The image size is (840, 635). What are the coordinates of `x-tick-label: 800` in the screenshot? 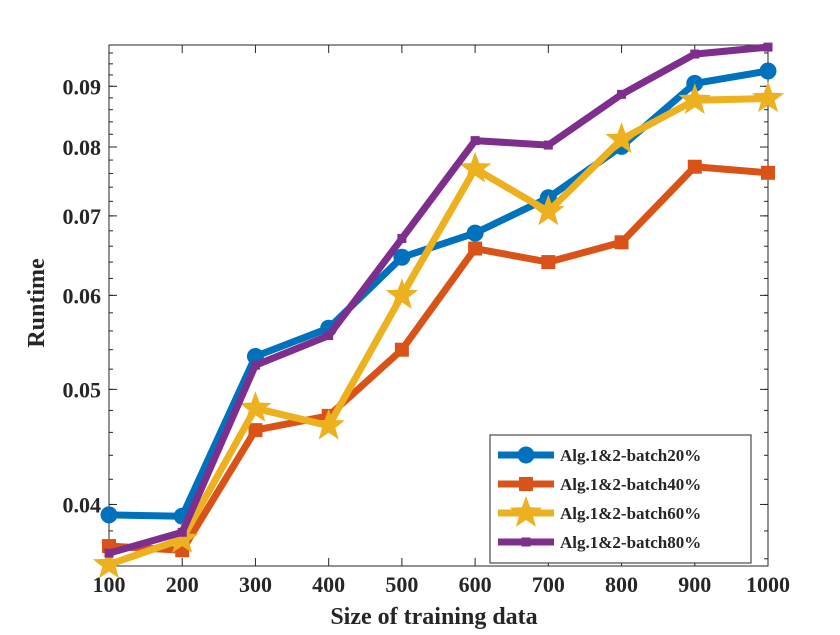 It's located at (621, 584).